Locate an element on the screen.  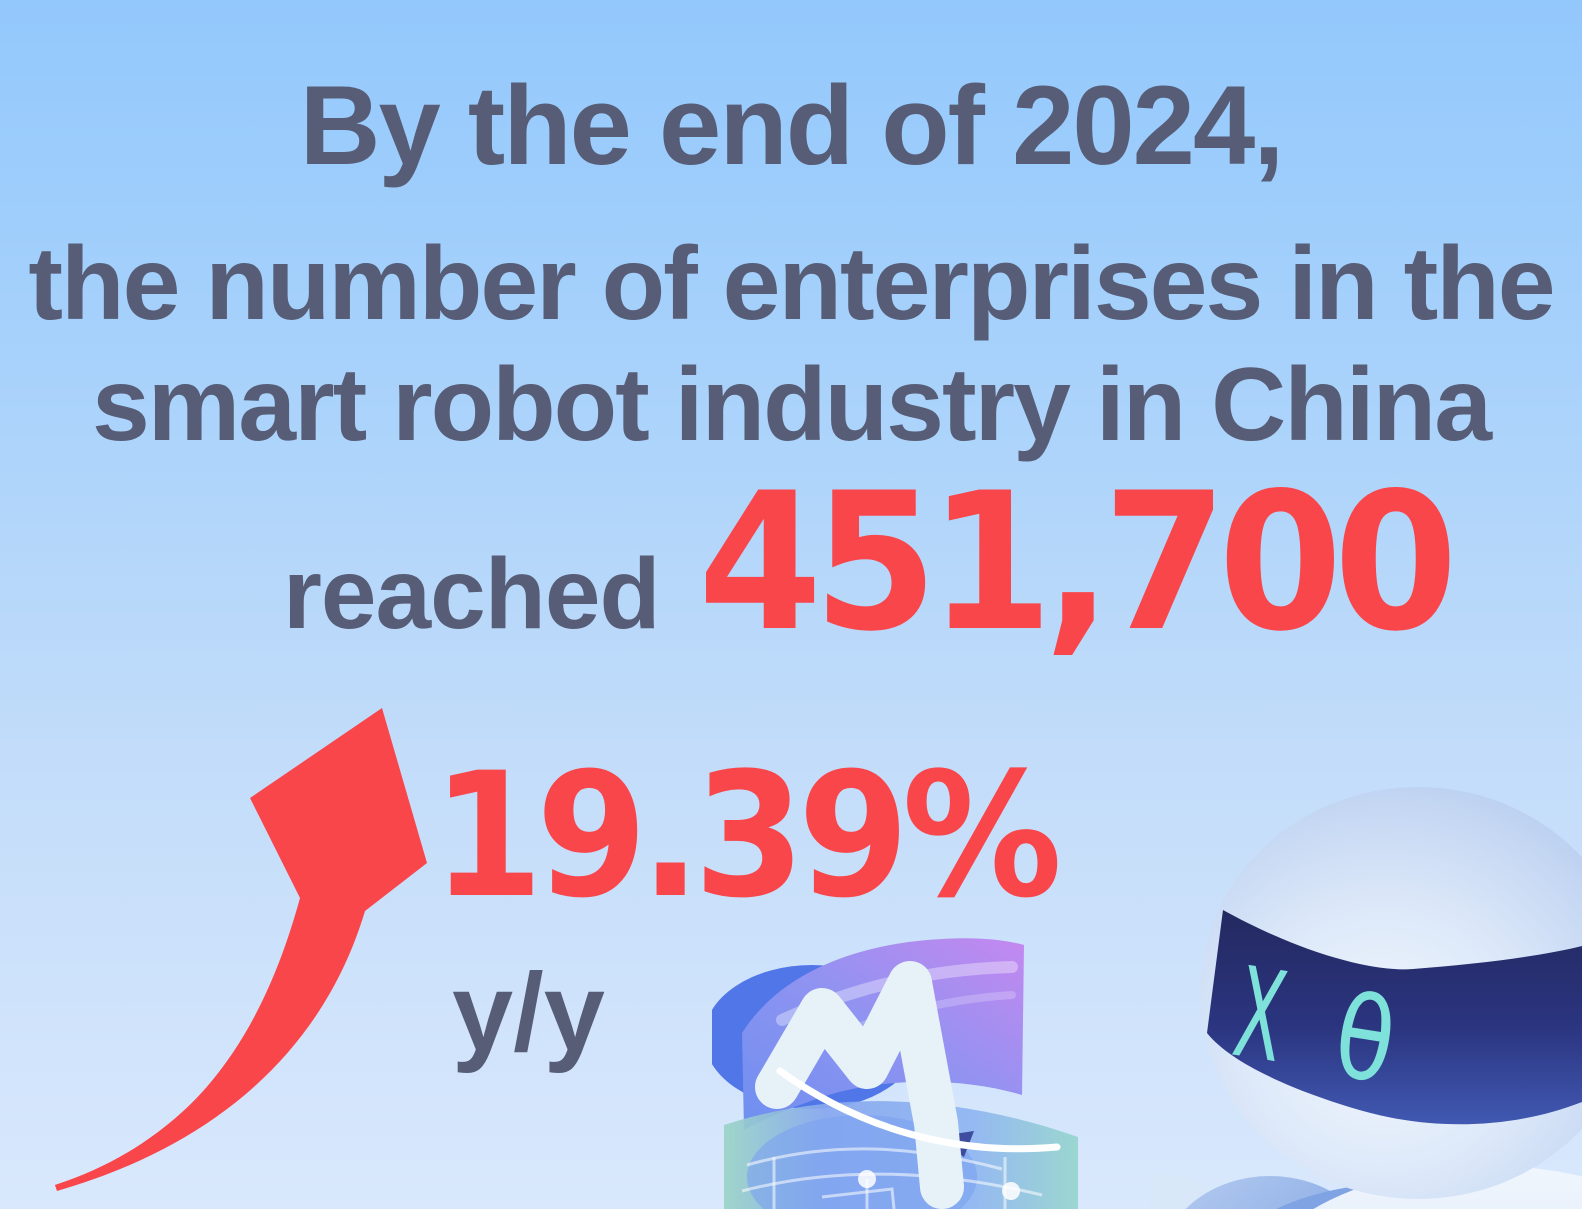
growth-arrow-svg is located at coordinates (241, 949).